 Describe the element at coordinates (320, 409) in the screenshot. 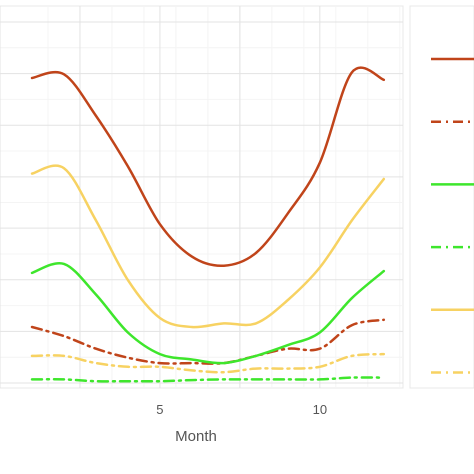

I see `x-tick-label: 10` at that location.